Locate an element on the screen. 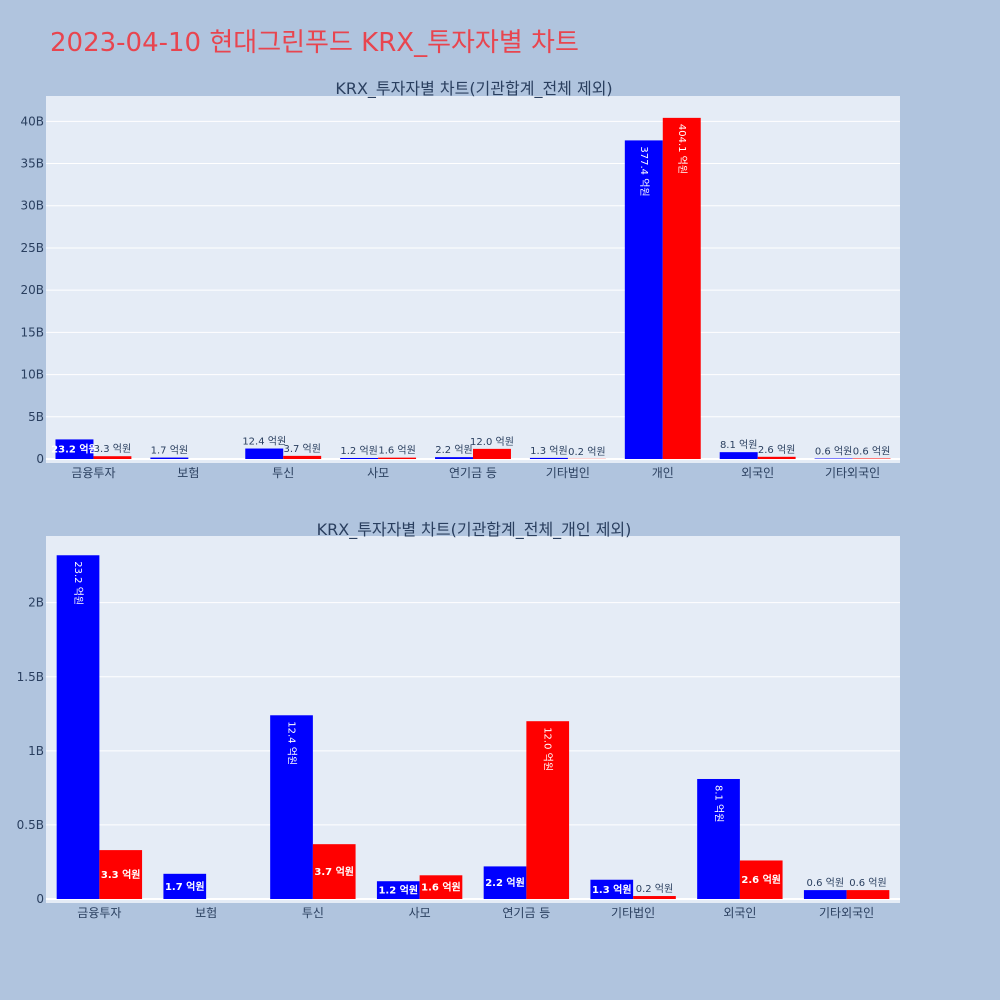  chart-title: KRX_투자자별 차트(기관합계_전체 제외) is located at coordinates (473, 89).